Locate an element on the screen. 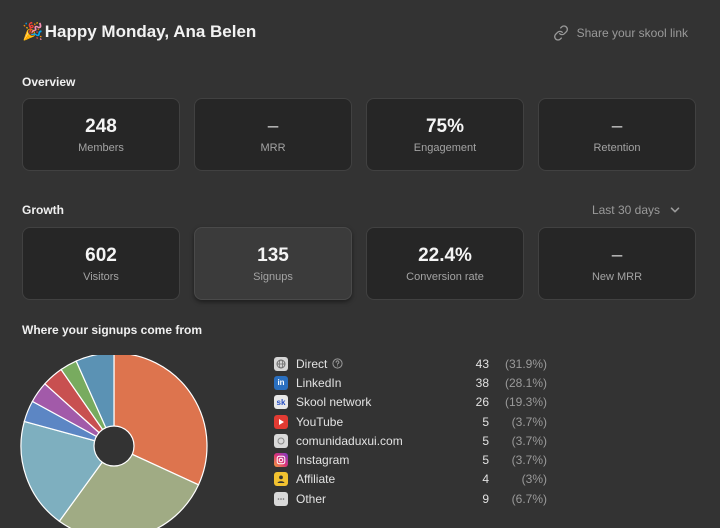 This screenshot has height=528, width=720. greeting-text: Happy Monday, Ana Belen is located at coordinates (150, 31).